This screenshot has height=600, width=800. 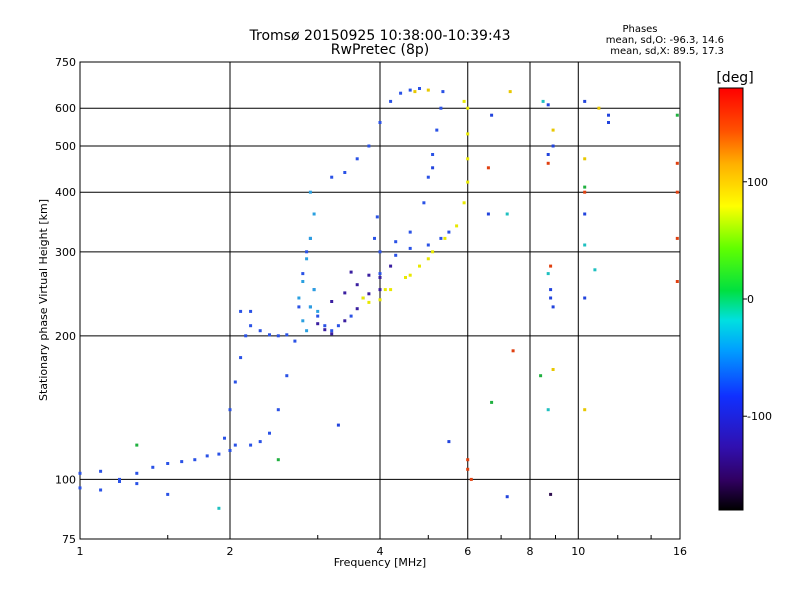 I want to click on colorbar, so click(x=731, y=299).